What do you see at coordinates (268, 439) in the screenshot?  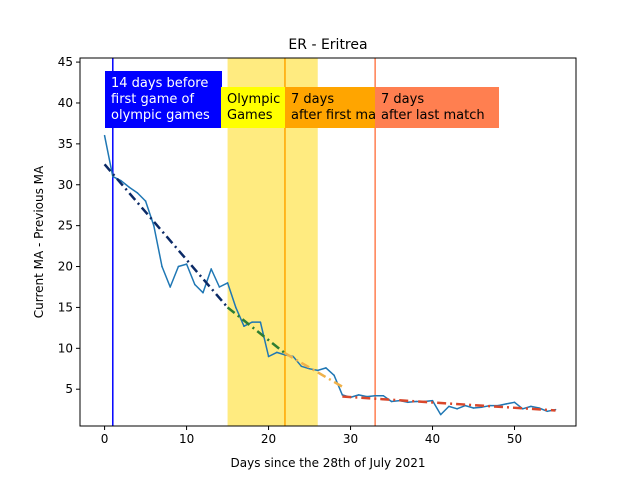 I see `x-tick-label-20: 20` at bounding box center [268, 439].